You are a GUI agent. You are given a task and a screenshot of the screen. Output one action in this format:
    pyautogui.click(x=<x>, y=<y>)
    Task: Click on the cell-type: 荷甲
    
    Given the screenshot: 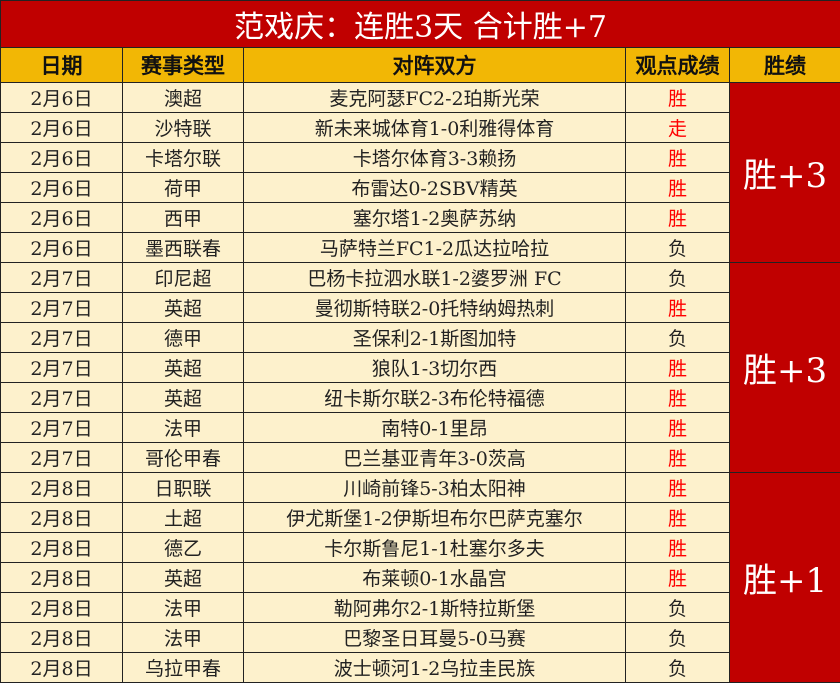 What is the action you would take?
    pyautogui.click(x=183, y=188)
    